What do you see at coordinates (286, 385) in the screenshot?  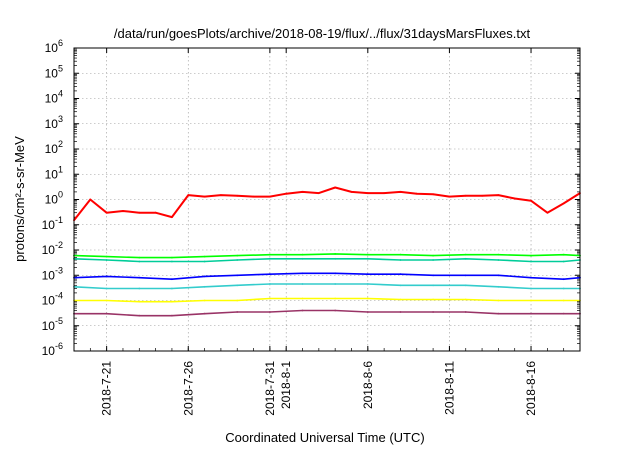 I see `x-tick-label: 2018-8-1` at bounding box center [286, 385].